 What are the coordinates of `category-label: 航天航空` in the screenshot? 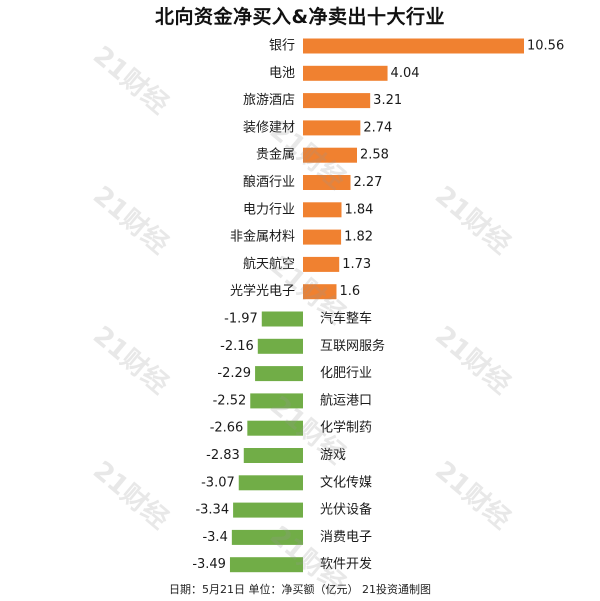 It's located at (269, 264).